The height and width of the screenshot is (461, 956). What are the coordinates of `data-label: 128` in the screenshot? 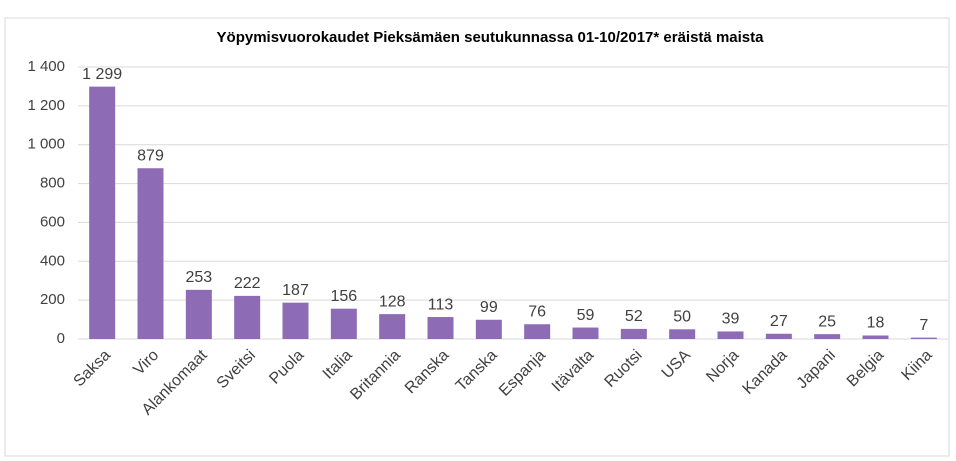 It's located at (392, 301).